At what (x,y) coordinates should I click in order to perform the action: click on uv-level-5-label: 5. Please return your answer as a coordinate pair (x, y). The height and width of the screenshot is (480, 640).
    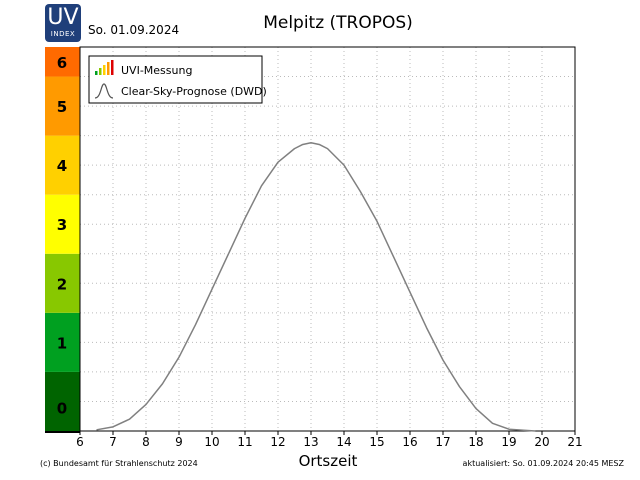
    Looking at the image, I should click on (62, 107).